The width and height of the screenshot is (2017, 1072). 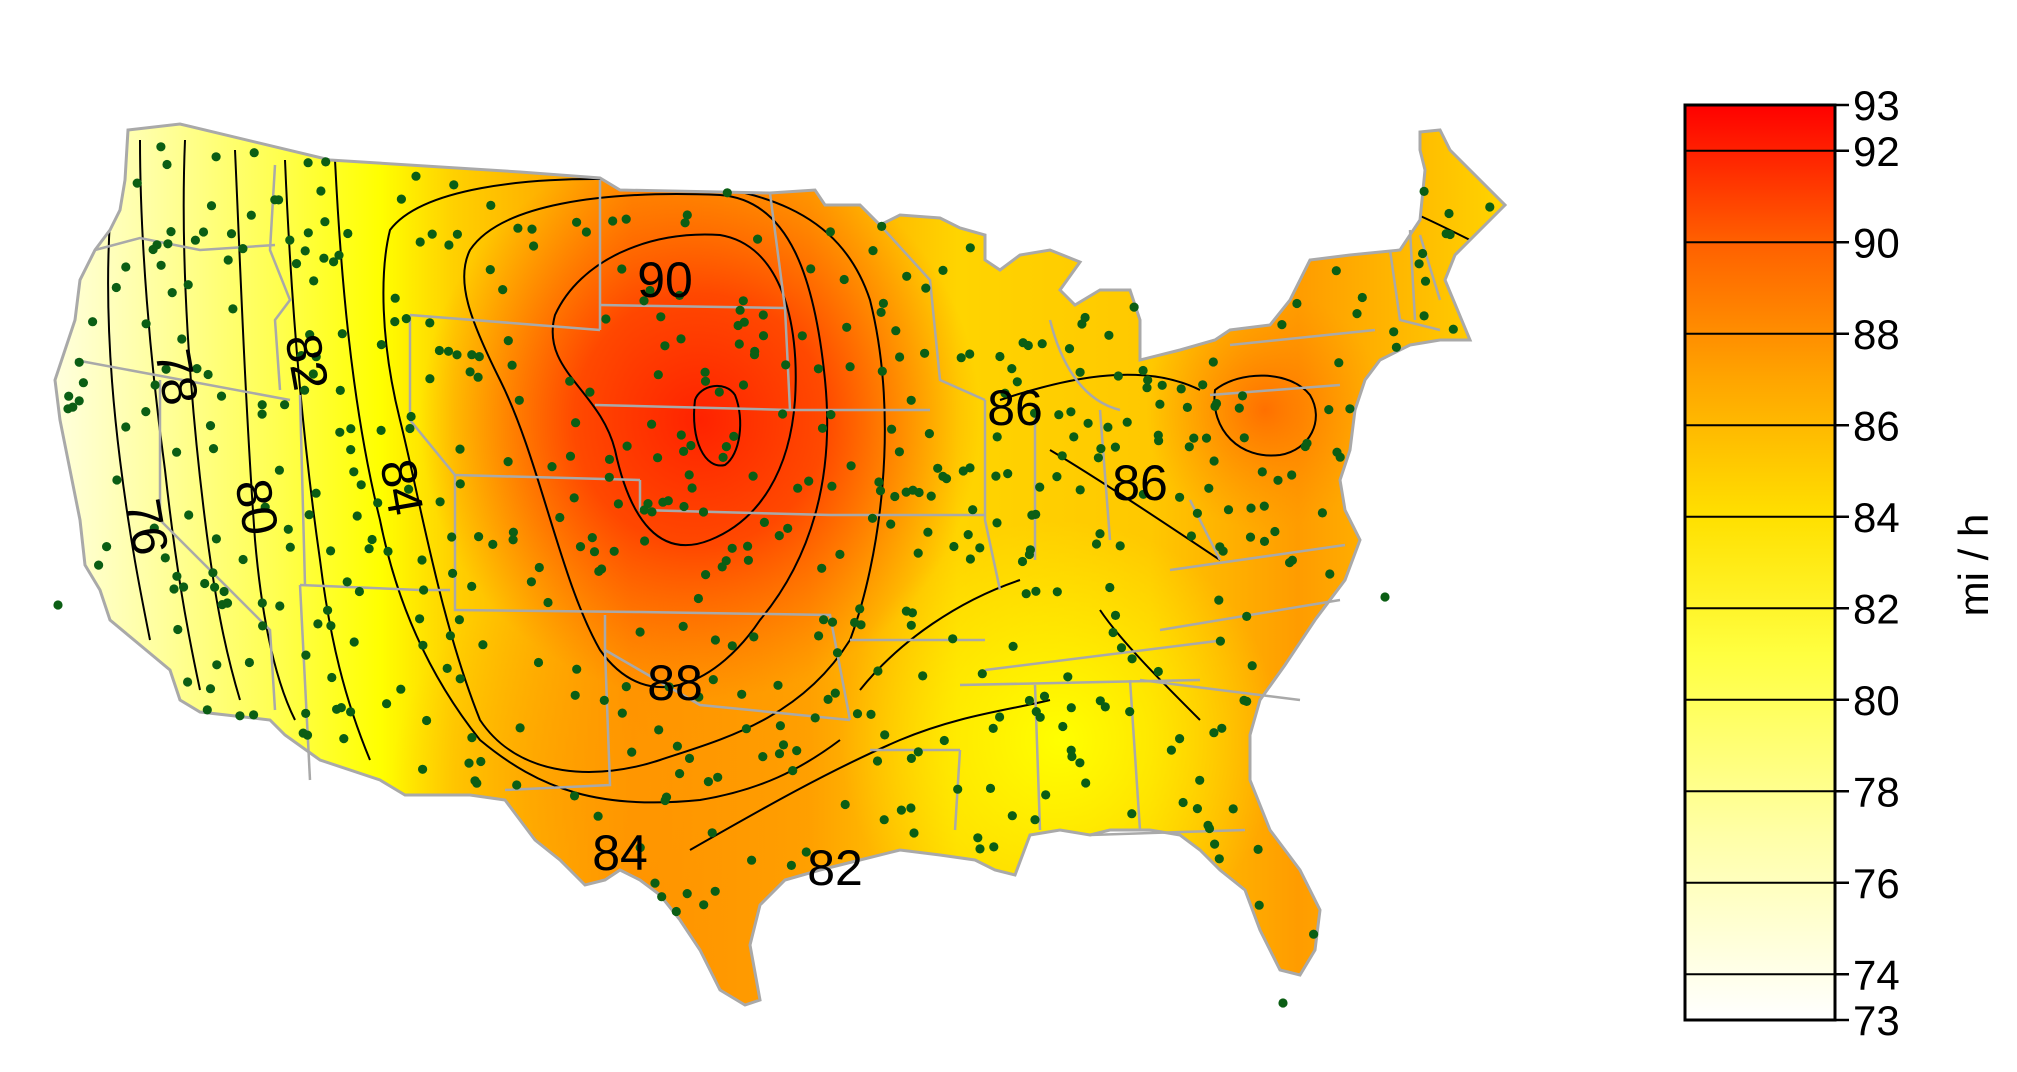 What do you see at coordinates (620, 853) in the screenshot?
I see `contour-label-84-texas: 84` at bounding box center [620, 853].